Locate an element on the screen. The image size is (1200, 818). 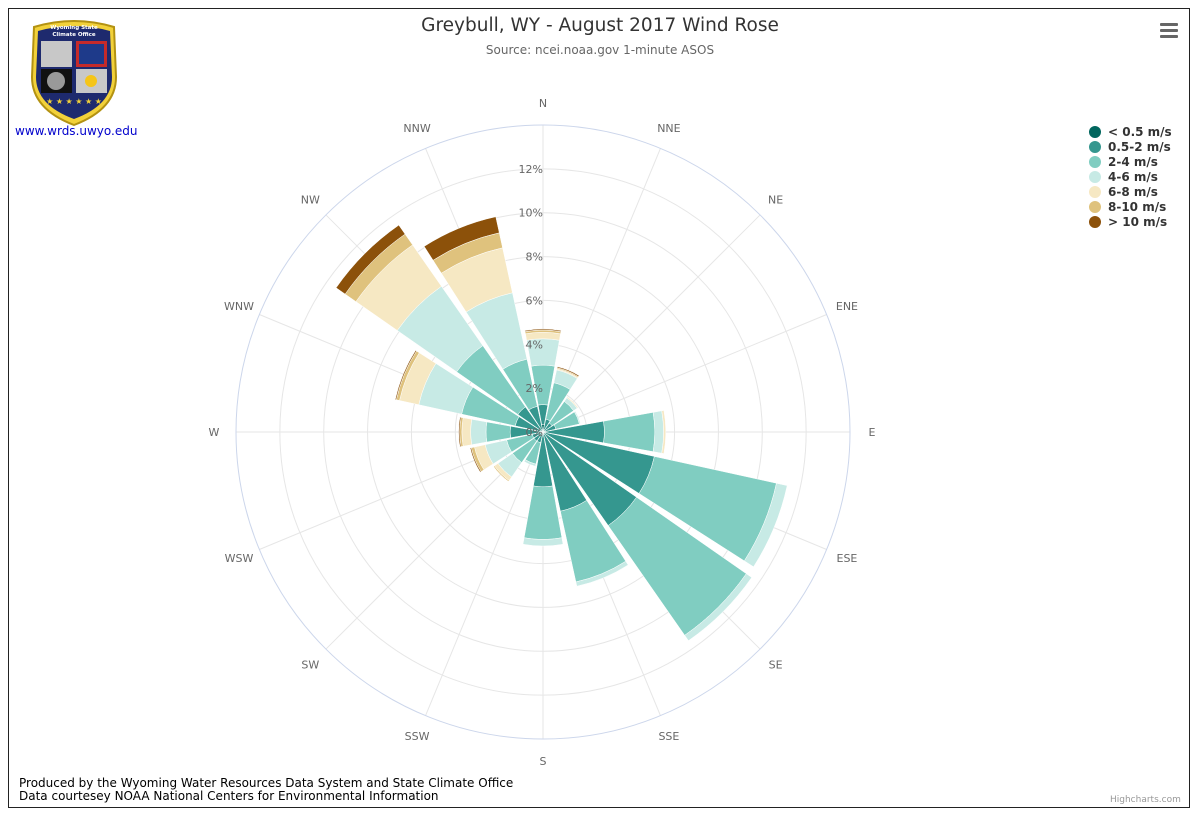
legend-item-0: < 0.5 m/s is located at coordinates (1130, 131).